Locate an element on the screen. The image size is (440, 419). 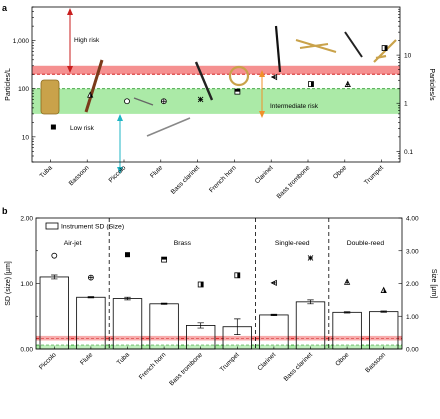
b-size-point-piccolo-shape is located at coordinates (54, 255).